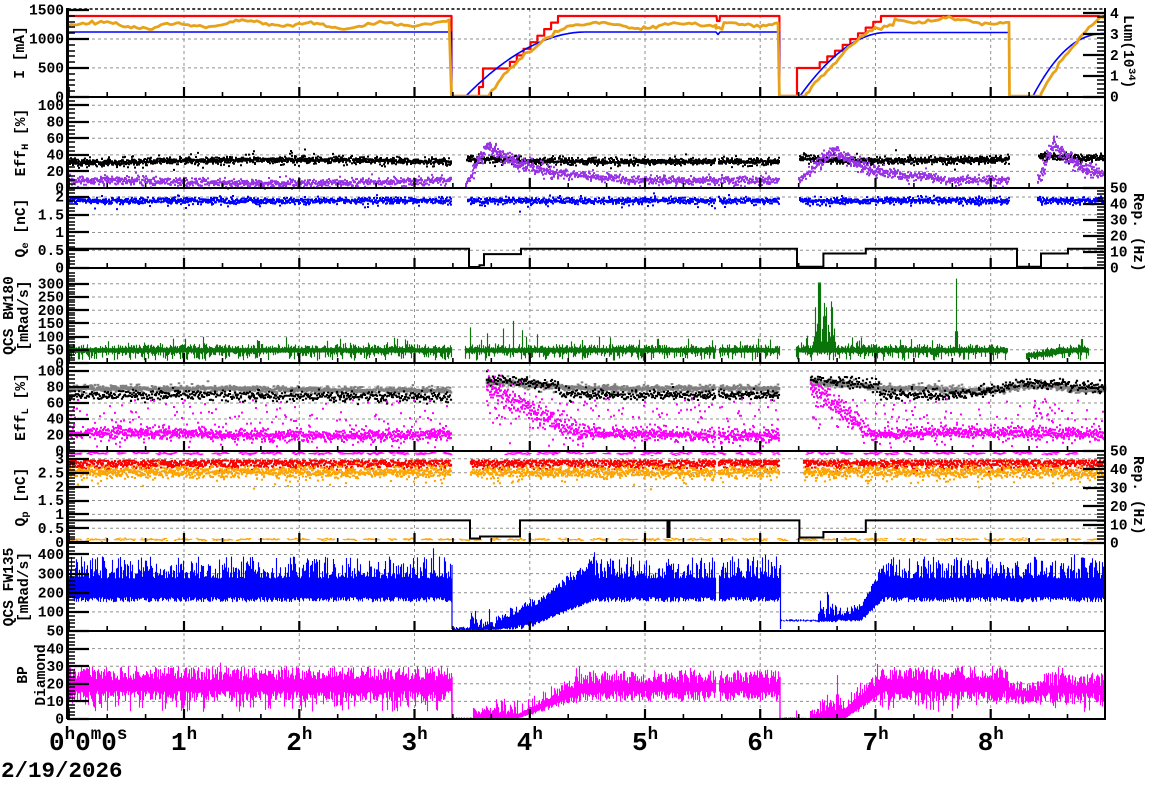 The height and width of the screenshot is (787, 1172). What do you see at coordinates (51, 70) in the screenshot?
I see `svg-text: 500` at bounding box center [51, 70].